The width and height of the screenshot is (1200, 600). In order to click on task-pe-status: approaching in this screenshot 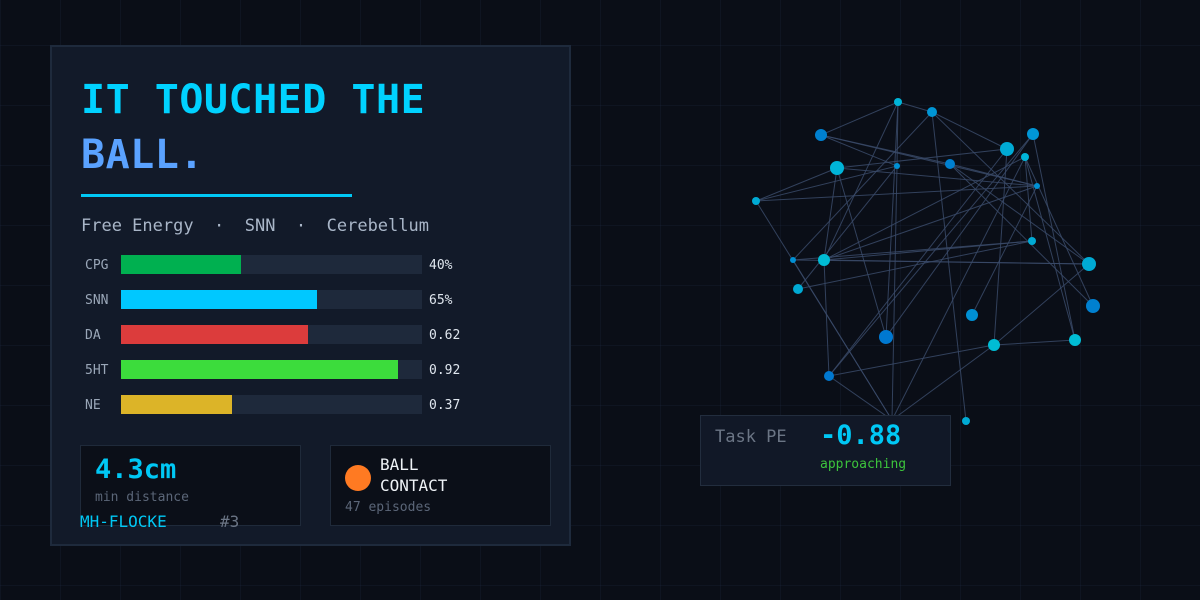, I will do `click(863, 464)`.